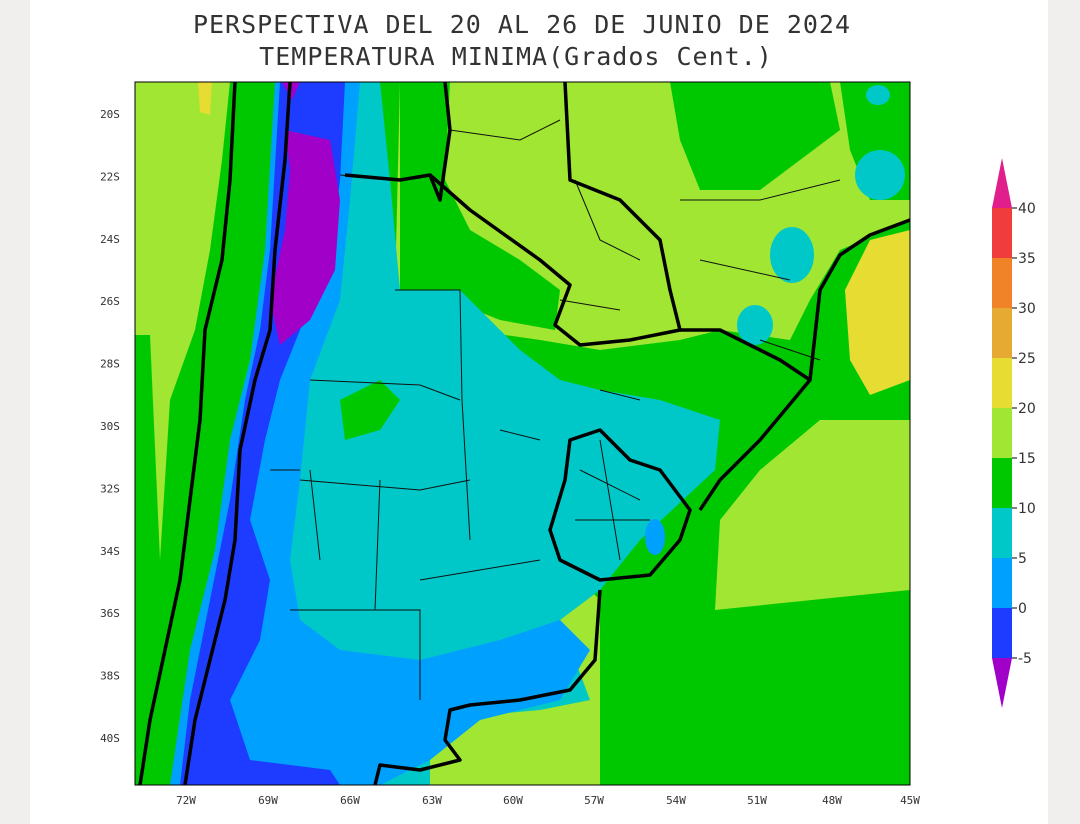  Describe the element at coordinates (268, 800) in the screenshot. I see `longitude-label: 69W` at that location.